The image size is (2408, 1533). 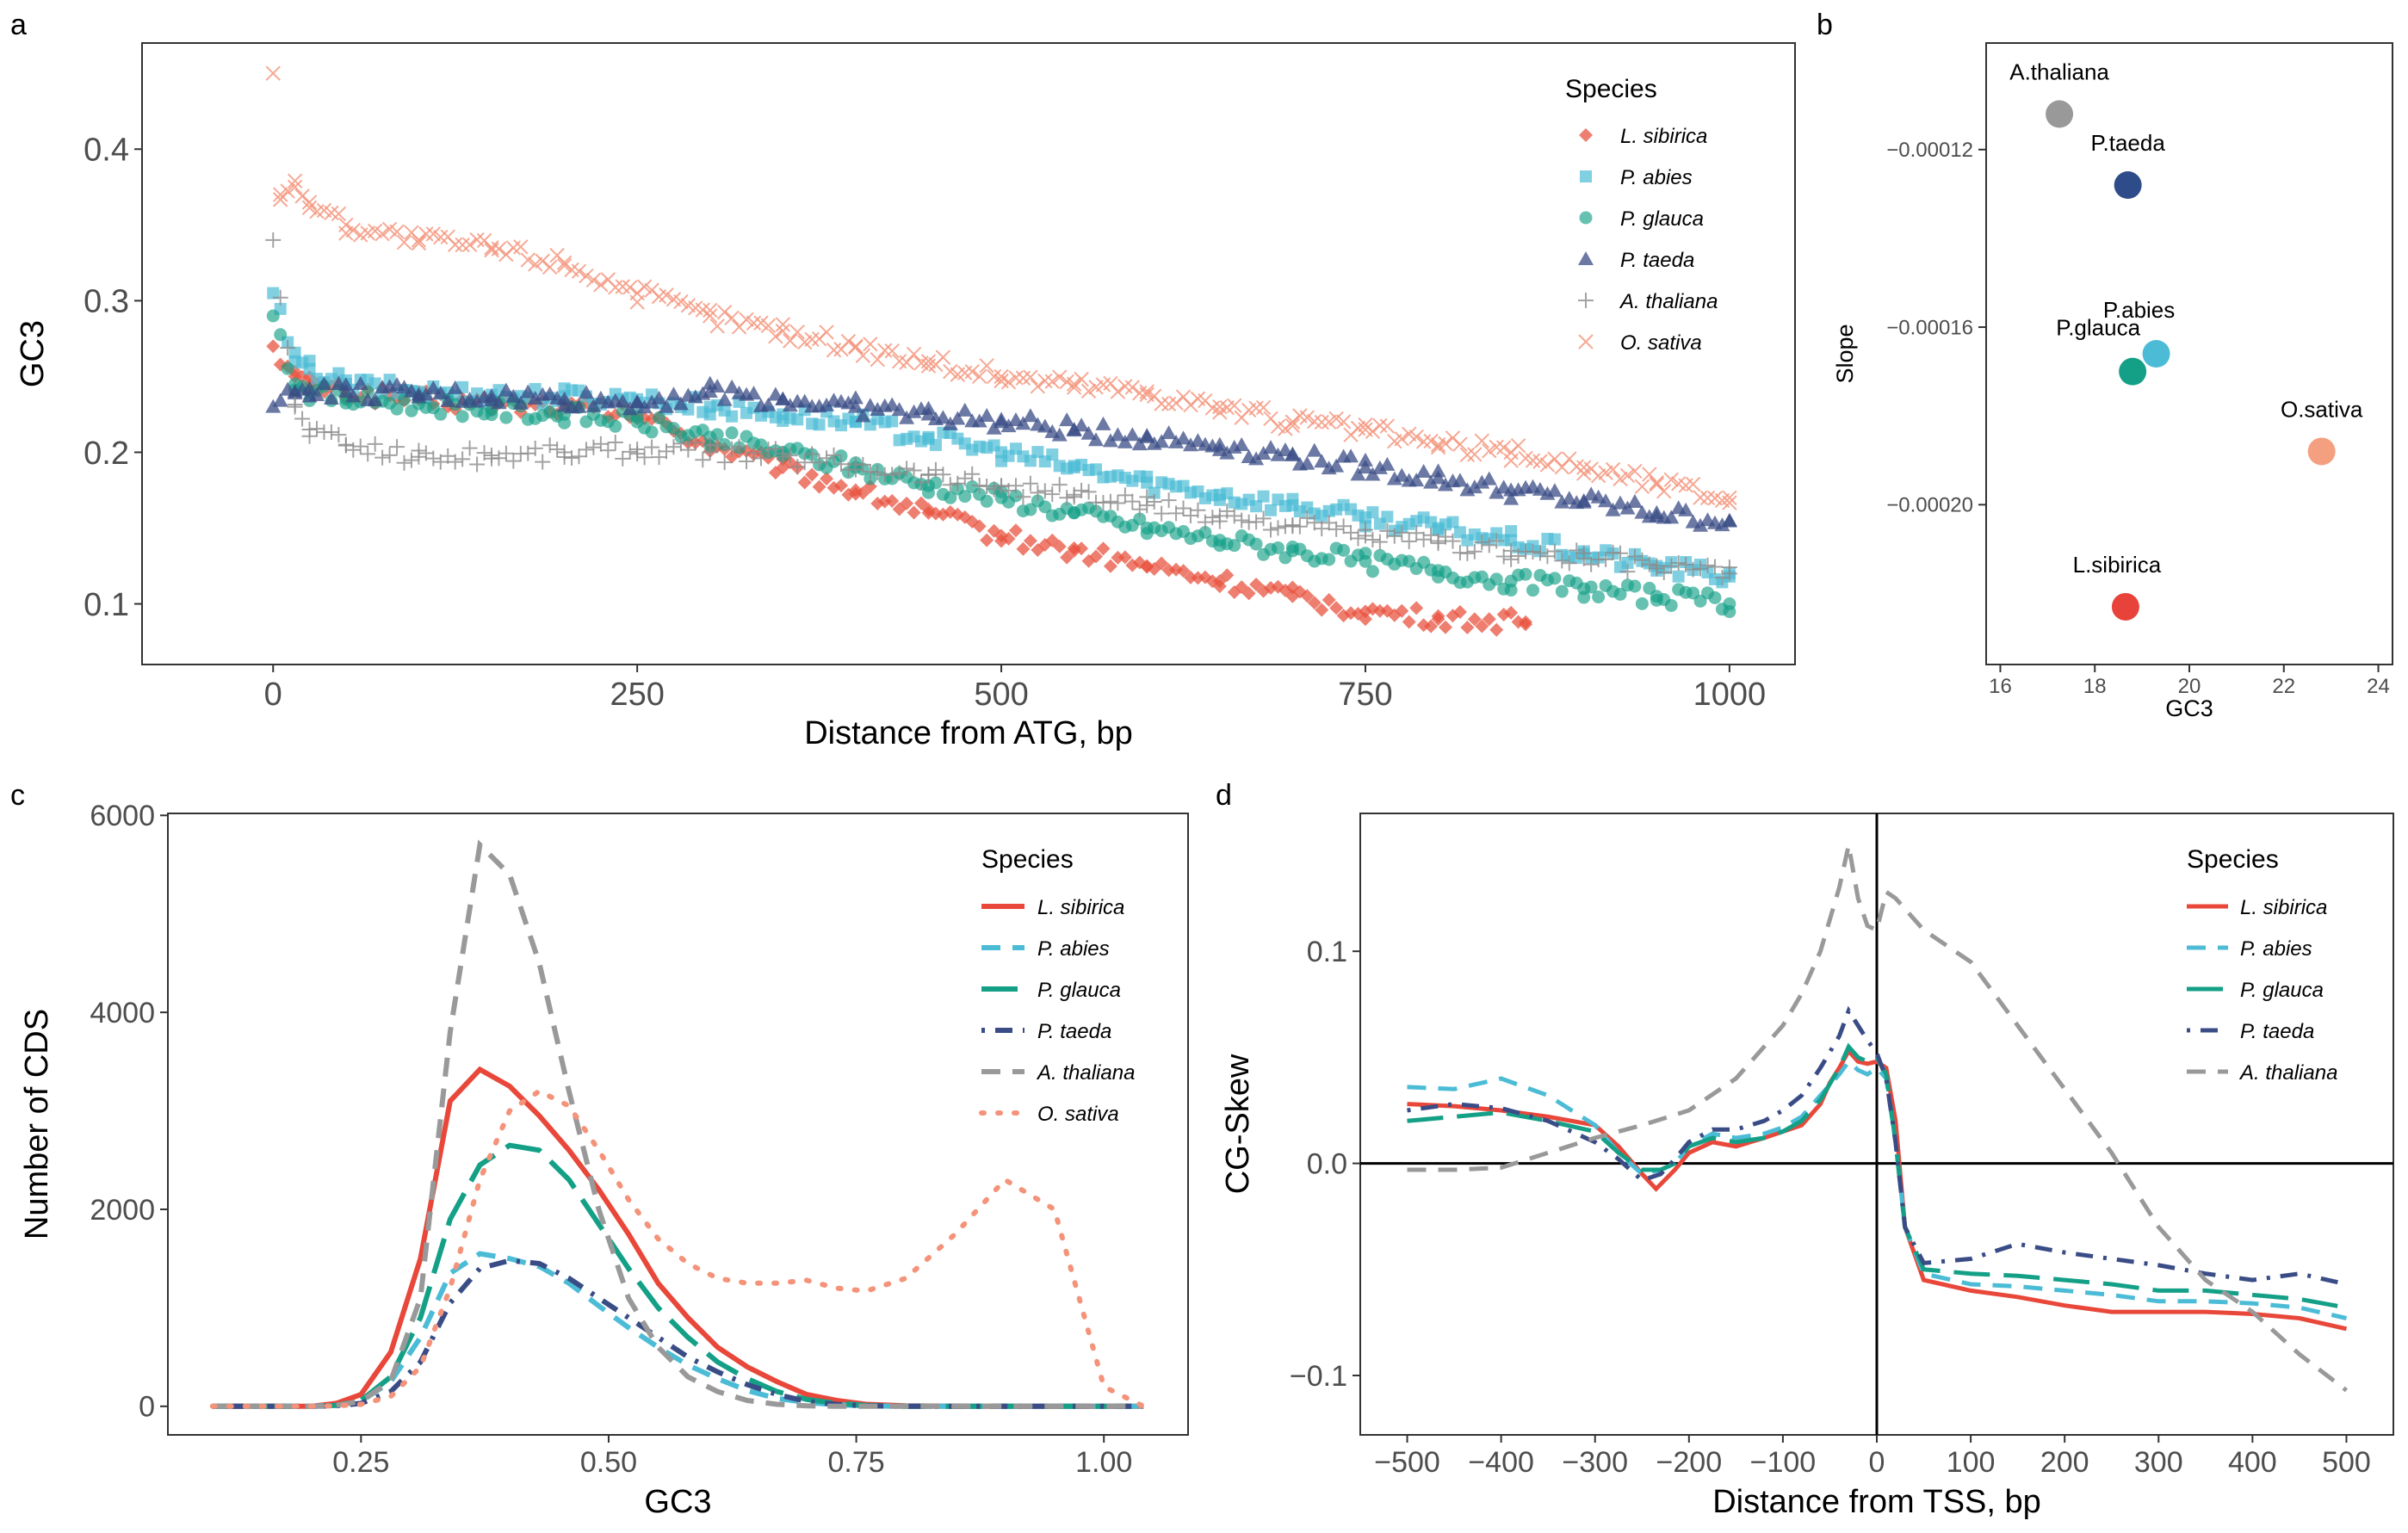 What do you see at coordinates (1085, 1073) in the screenshot?
I see `legend-label: A. thaliana` at bounding box center [1085, 1073].